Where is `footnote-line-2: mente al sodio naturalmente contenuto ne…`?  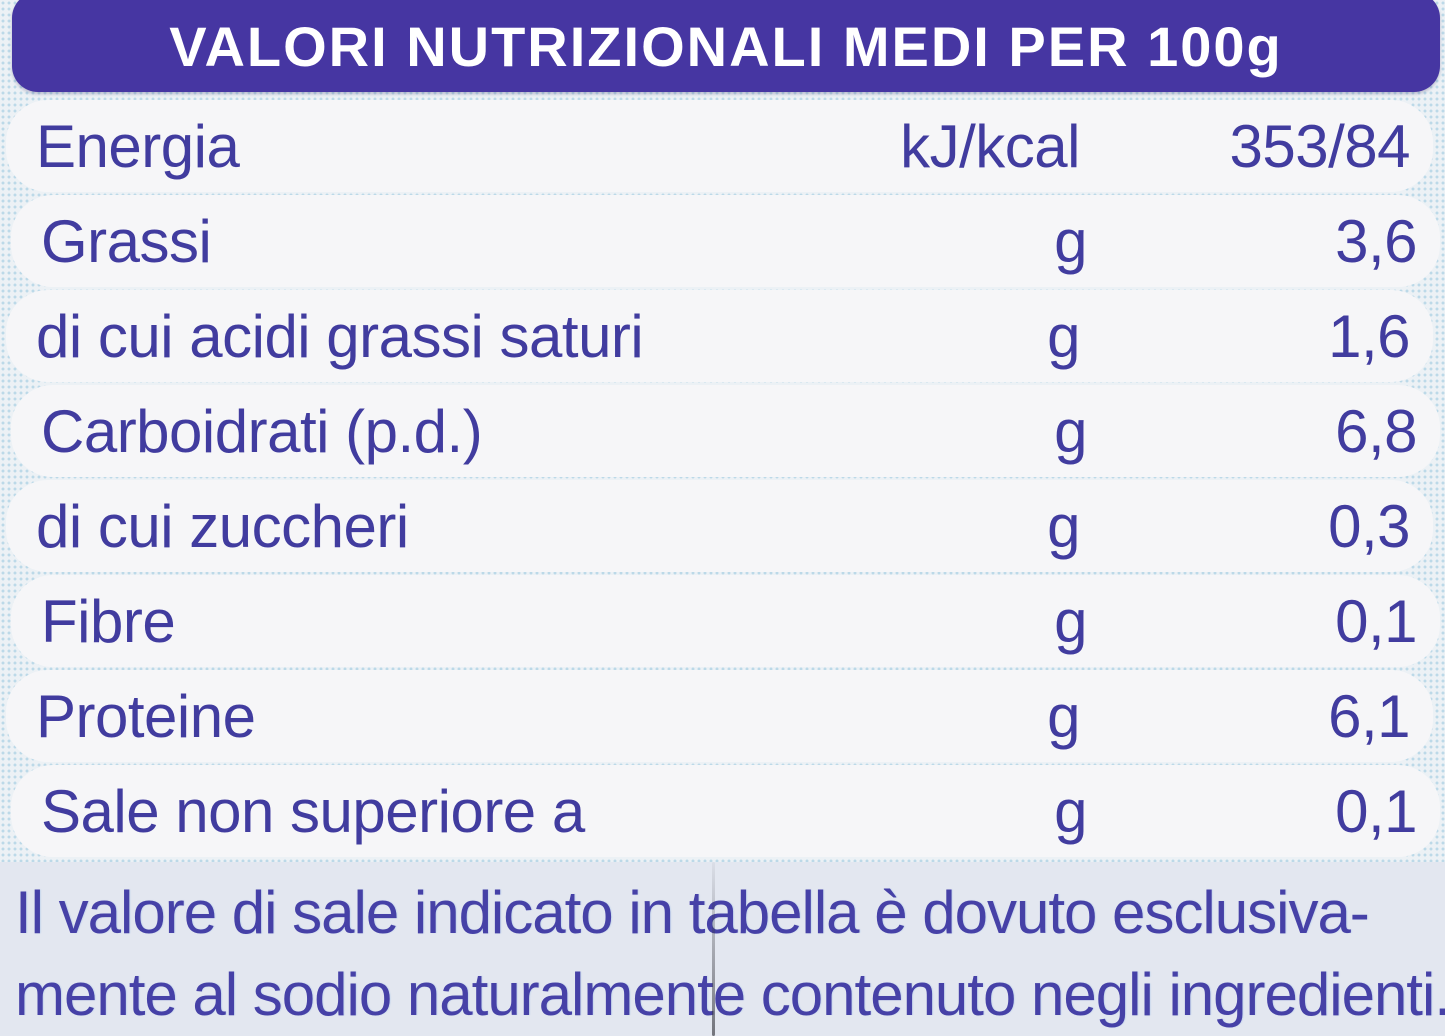
footnote-line-2: mente al sodio naturalmente contenuto ne… is located at coordinates (730, 994).